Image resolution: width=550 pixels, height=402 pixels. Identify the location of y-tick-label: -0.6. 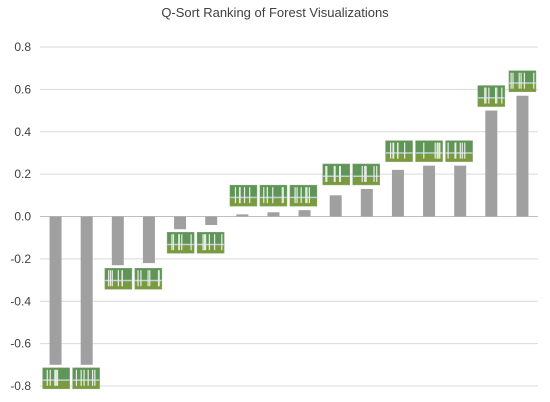
(20, 344).